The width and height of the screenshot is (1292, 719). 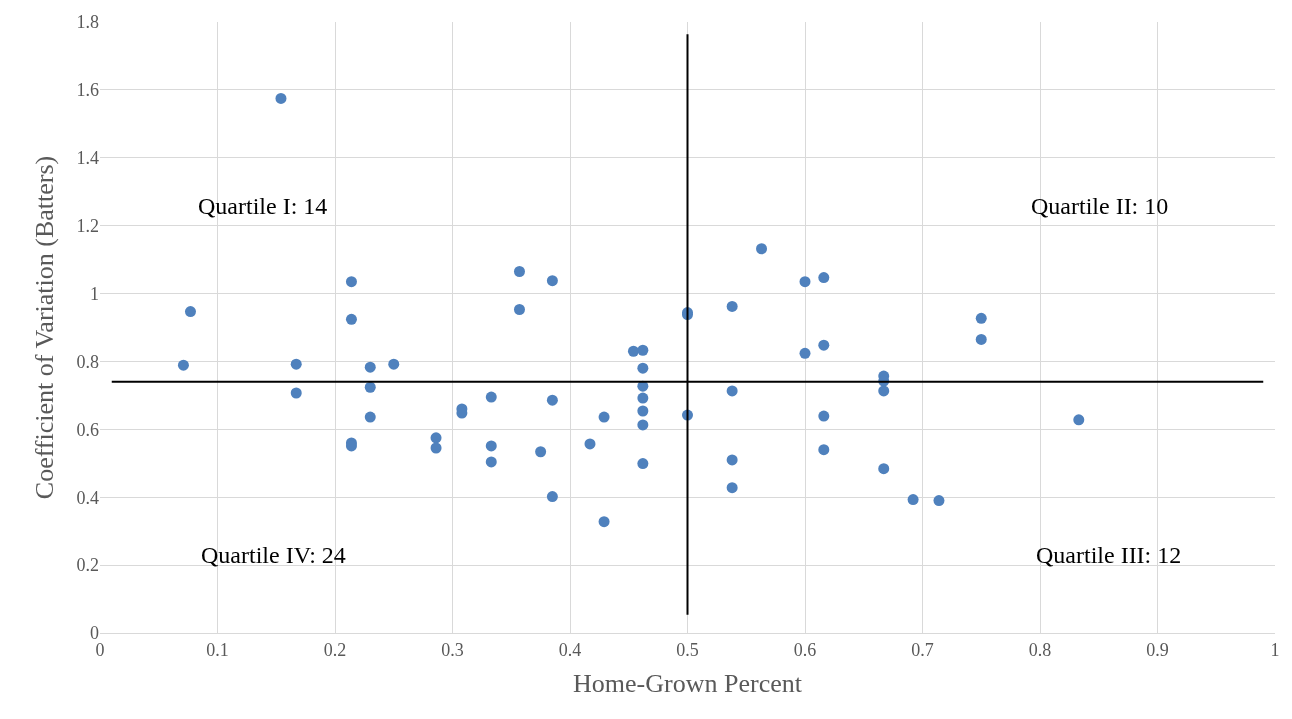 I want to click on x-tick-label: 0.5, so click(x=687, y=649).